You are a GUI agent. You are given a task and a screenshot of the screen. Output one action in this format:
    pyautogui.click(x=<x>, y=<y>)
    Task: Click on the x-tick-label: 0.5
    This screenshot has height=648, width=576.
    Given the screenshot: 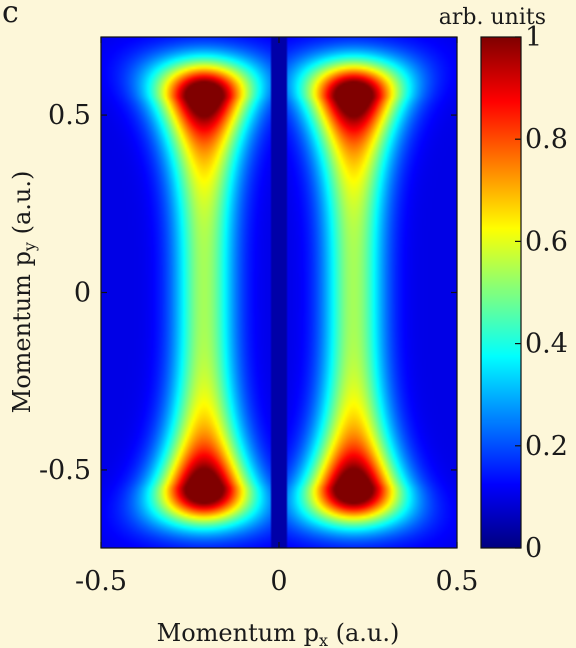 What is the action you would take?
    pyautogui.click(x=457, y=581)
    